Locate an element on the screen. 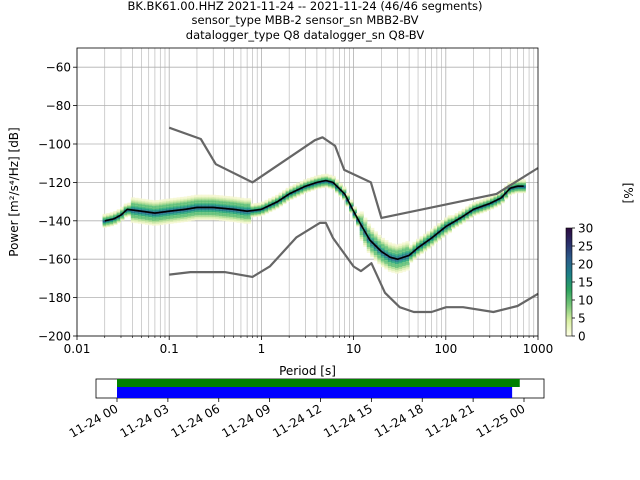 The height and width of the screenshot is (480, 640). mode-line is located at coordinates (314, 219).